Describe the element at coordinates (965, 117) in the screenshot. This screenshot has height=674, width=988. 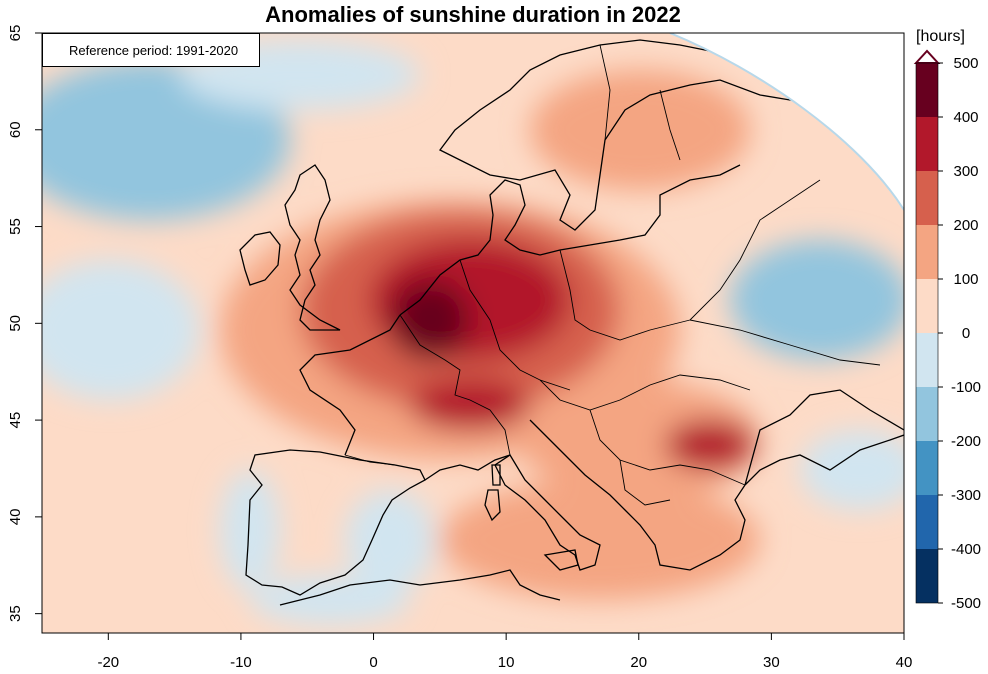
I see `colorbar-tick-label: 400` at that location.